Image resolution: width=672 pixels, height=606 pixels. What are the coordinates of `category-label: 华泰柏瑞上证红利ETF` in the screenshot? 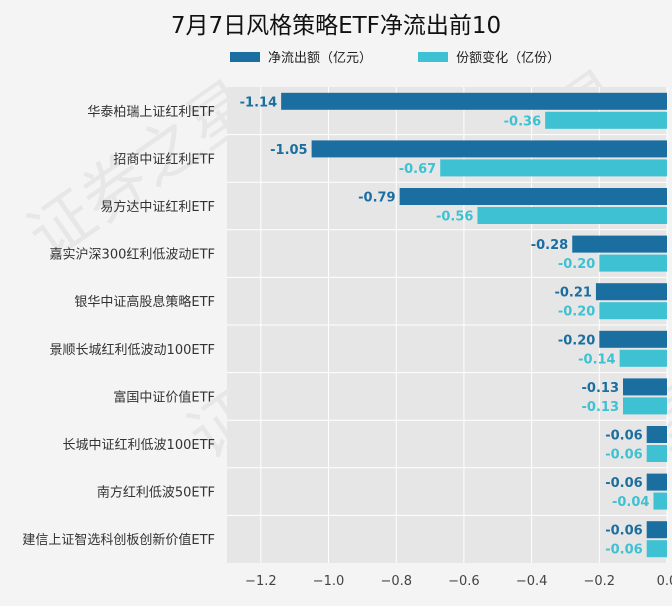 It's located at (151, 112).